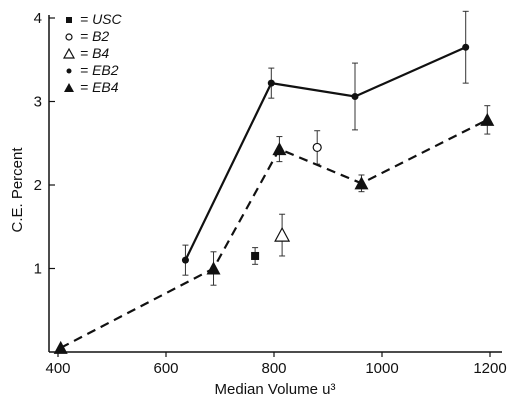  Describe the element at coordinates (275, 389) in the screenshot. I see `x-axis-title: Median Volume u³` at that location.